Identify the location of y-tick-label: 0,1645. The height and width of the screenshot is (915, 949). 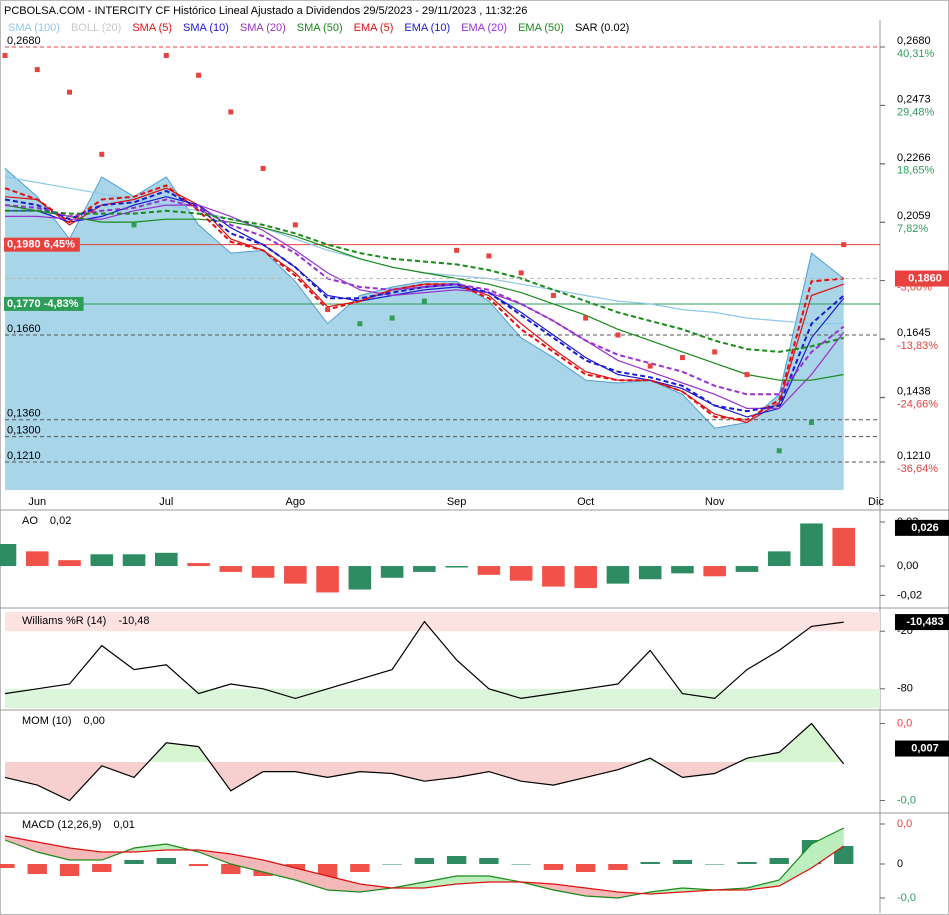
(914, 333).